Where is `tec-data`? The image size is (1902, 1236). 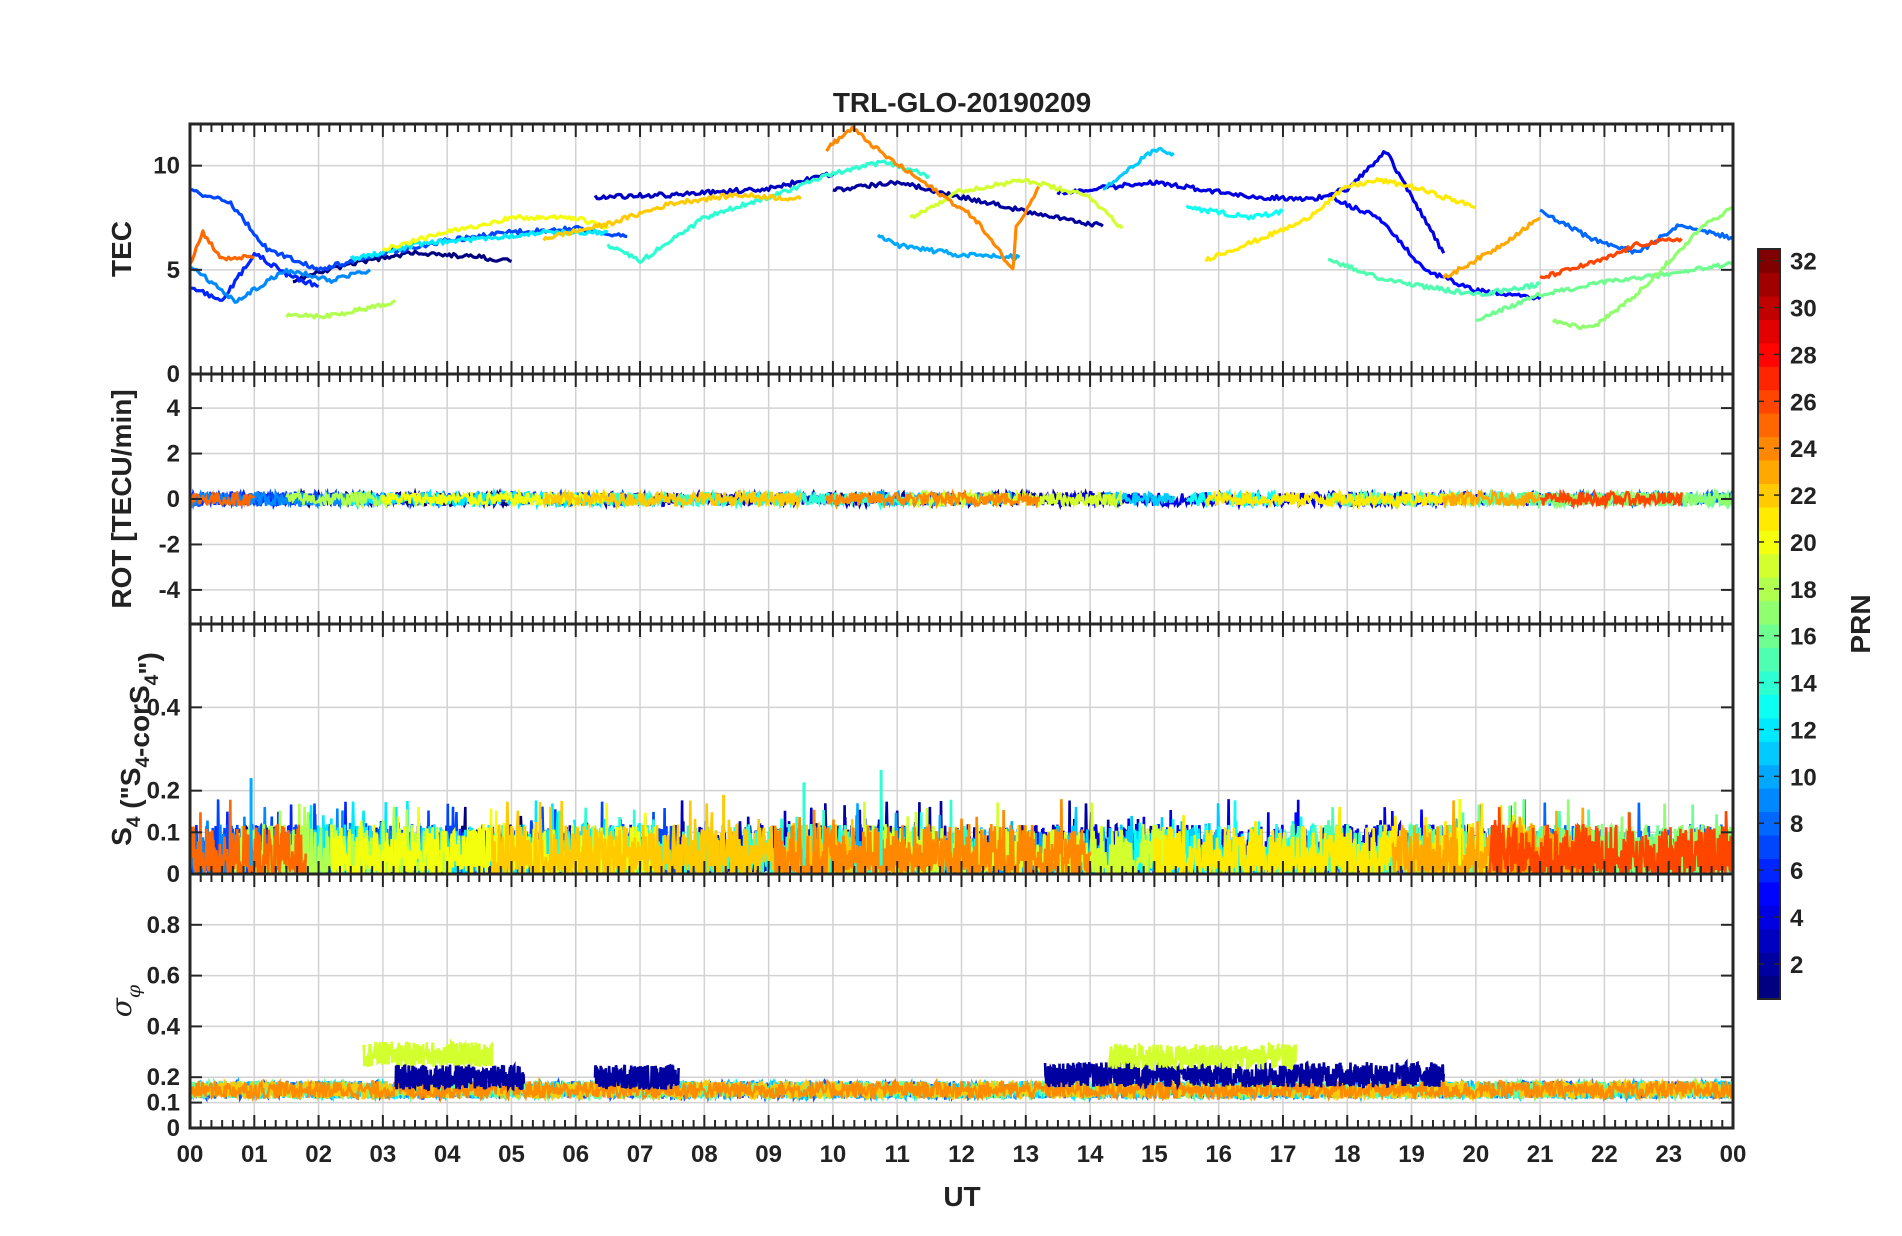 tec-data is located at coordinates (961, 228).